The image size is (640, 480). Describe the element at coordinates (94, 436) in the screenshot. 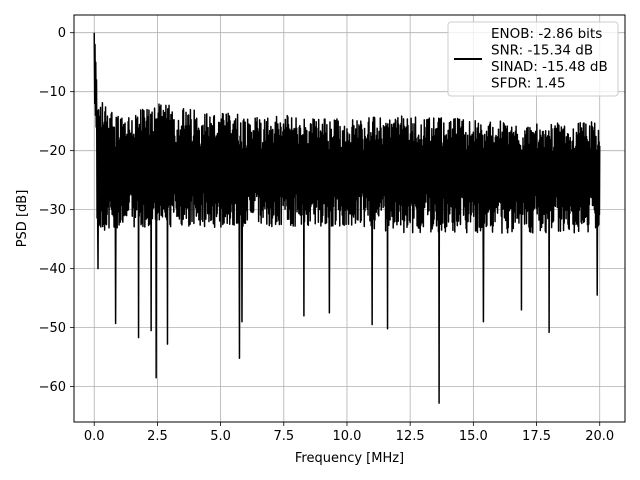

I see `x-tick-label: 0.0` at that location.